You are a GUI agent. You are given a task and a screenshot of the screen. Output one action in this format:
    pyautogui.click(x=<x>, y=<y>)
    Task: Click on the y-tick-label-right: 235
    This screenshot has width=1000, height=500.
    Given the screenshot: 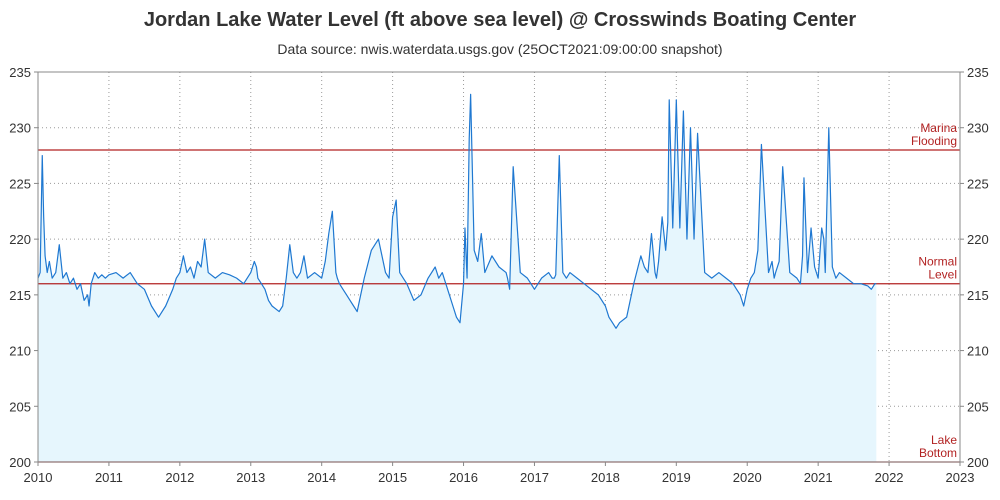 What is the action you would take?
    pyautogui.click(x=978, y=72)
    